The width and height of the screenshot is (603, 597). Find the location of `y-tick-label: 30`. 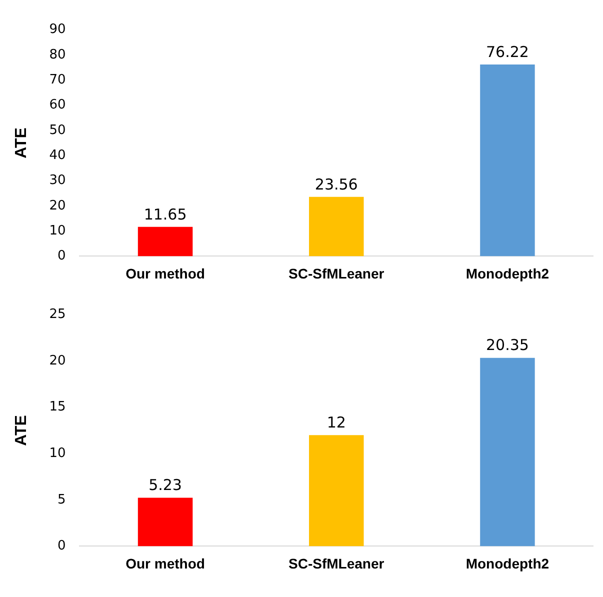

y-tick-label: 30 is located at coordinates (57, 180).